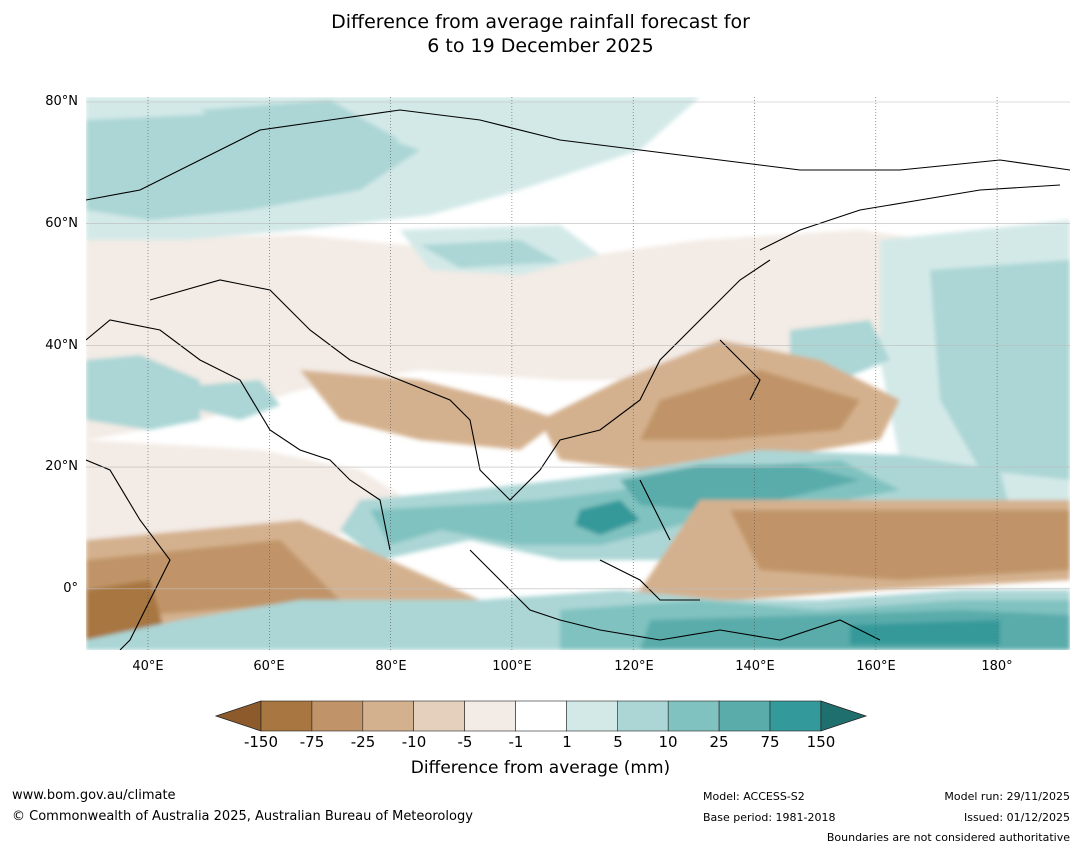  Describe the element at coordinates (70, 588) in the screenshot. I see `lat-label-0: 0°` at that location.